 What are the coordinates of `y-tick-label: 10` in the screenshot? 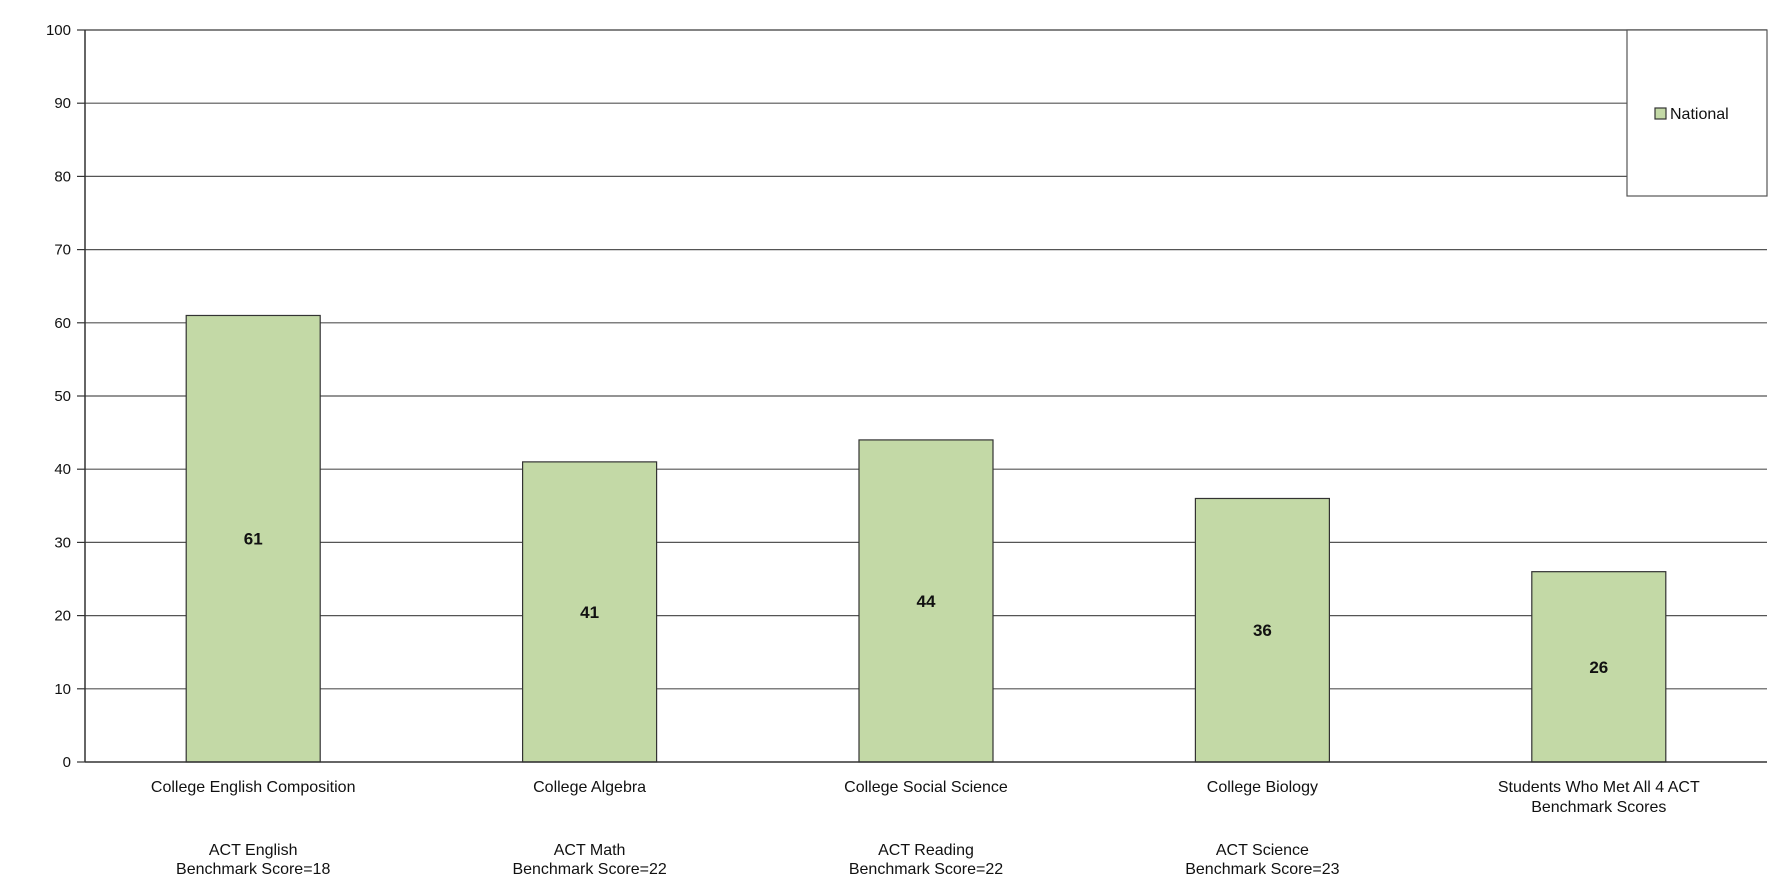 It's located at (62, 689).